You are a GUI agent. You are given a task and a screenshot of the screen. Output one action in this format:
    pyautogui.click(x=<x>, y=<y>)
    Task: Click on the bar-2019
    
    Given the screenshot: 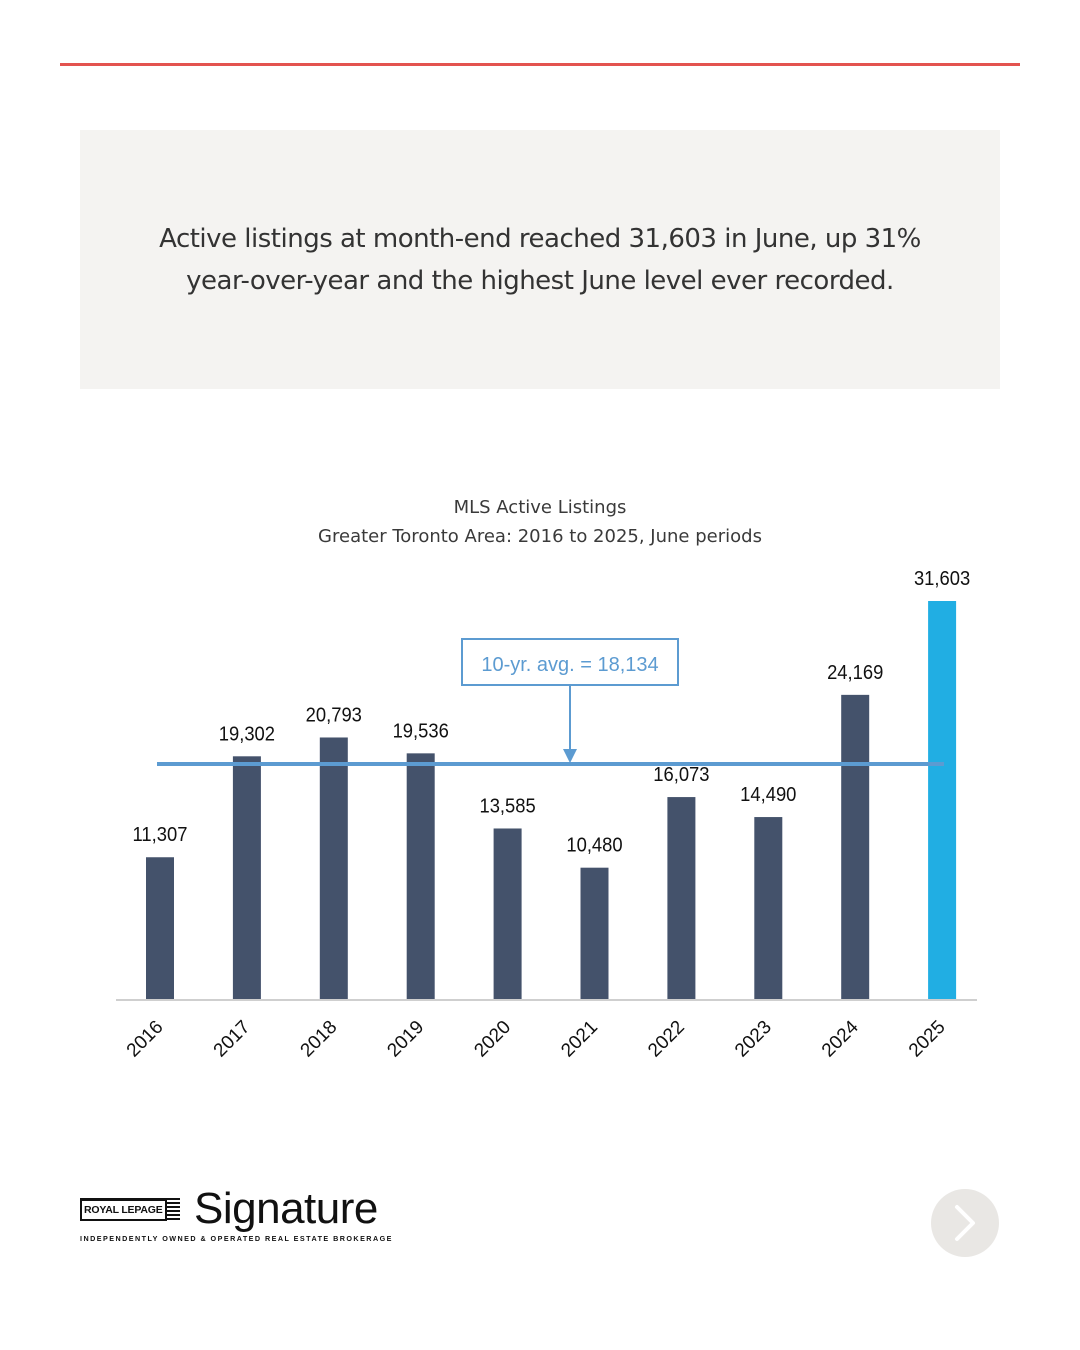 What is the action you would take?
    pyautogui.click(x=420, y=876)
    